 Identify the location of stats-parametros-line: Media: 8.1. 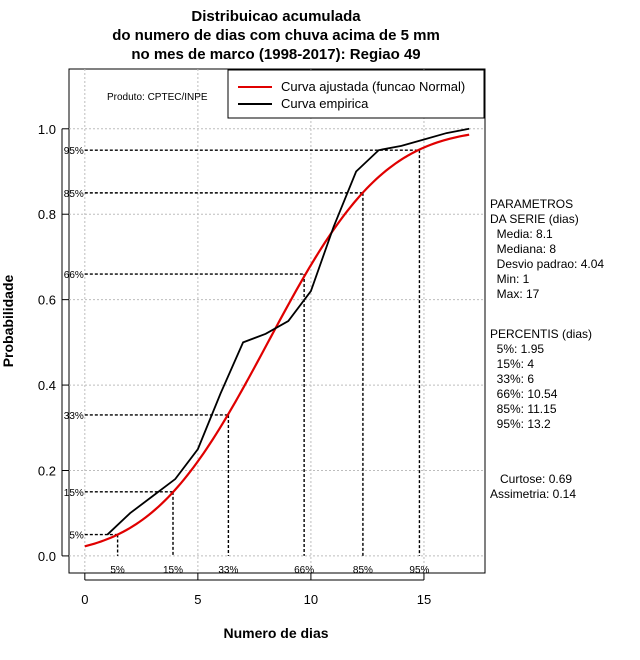
(521, 234).